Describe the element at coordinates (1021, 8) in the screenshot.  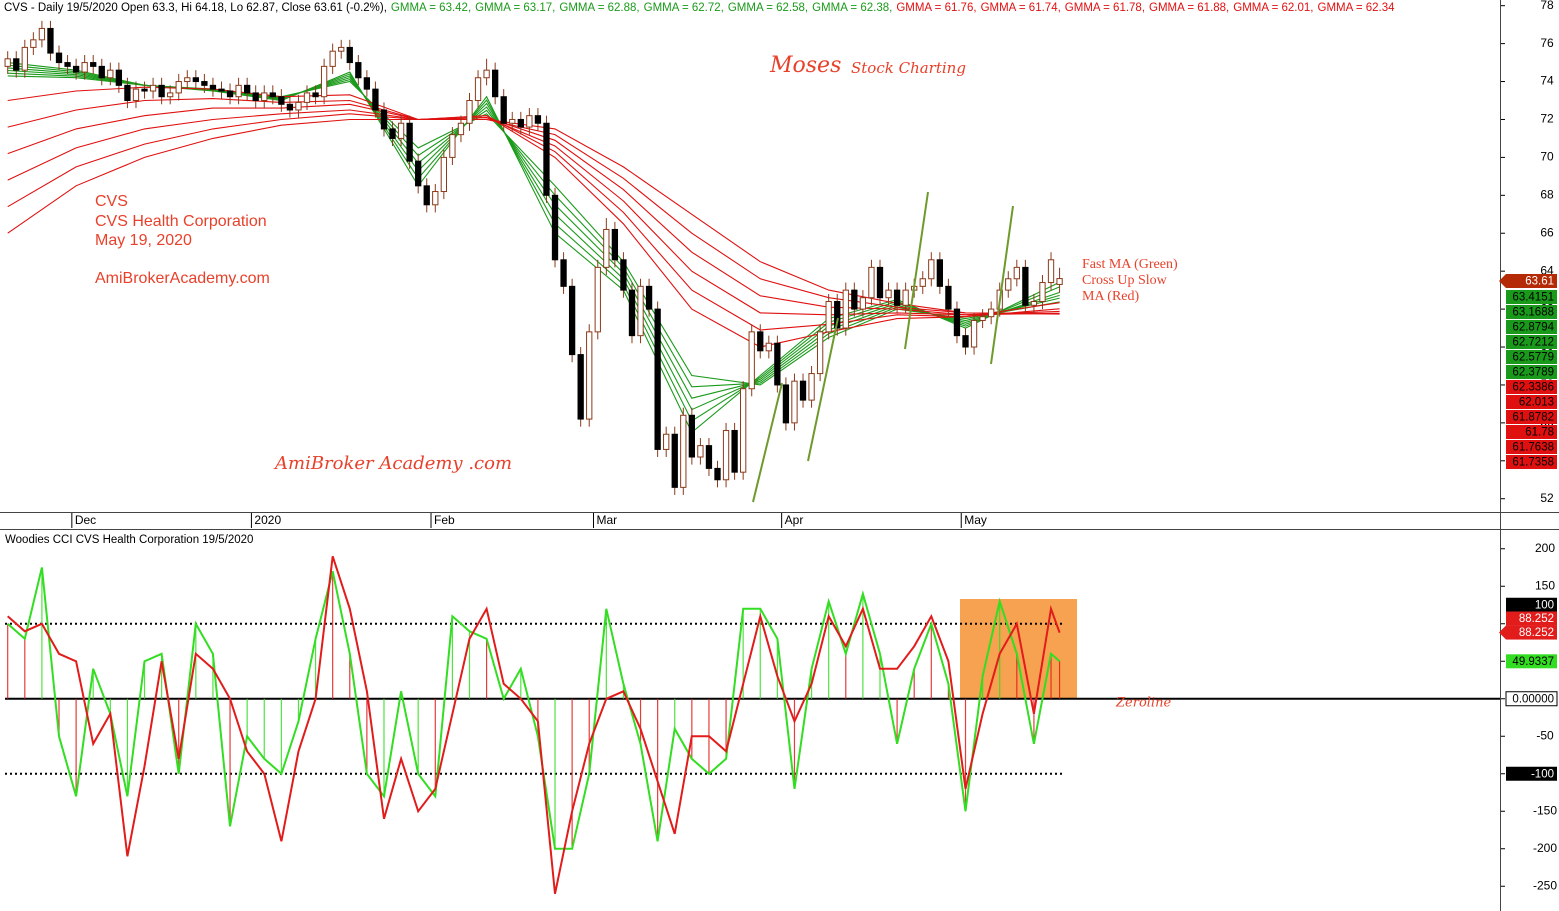
I see `title-part: GMMA = 61.74,` at that location.